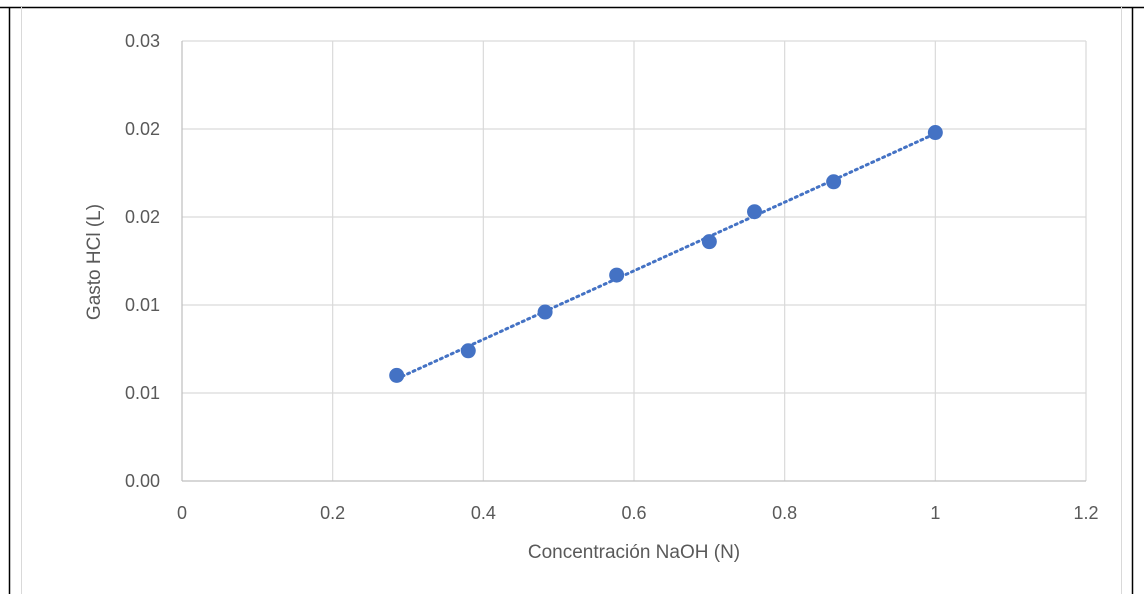  Describe the element at coordinates (142, 41) in the screenshot. I see `y-tick-label: 0.03` at that location.